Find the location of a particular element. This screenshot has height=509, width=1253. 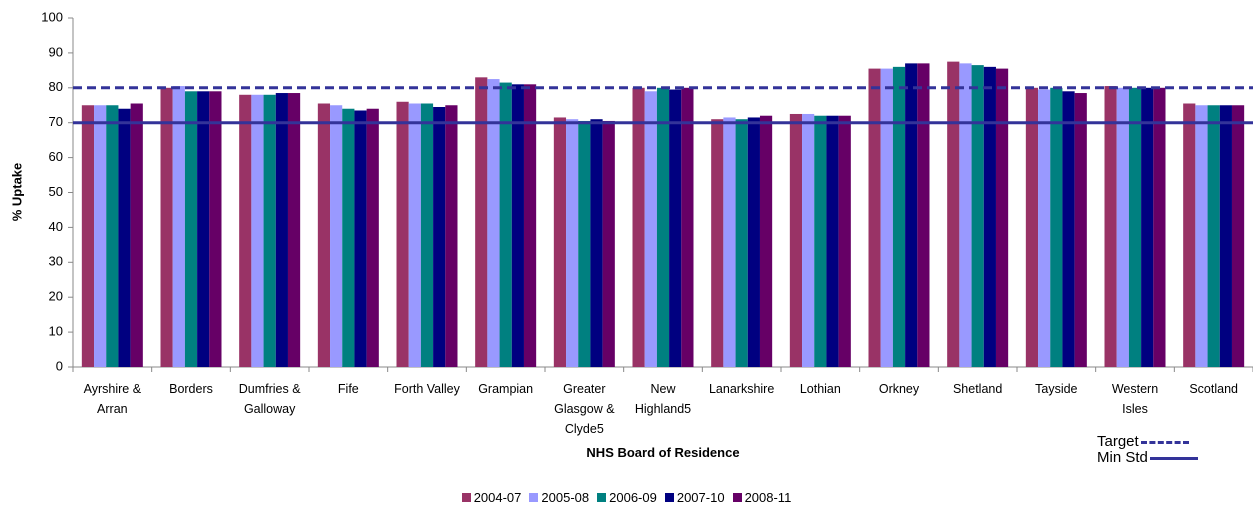

x-tick-label: Ayrshire & Arran is located at coordinates (112, 399).